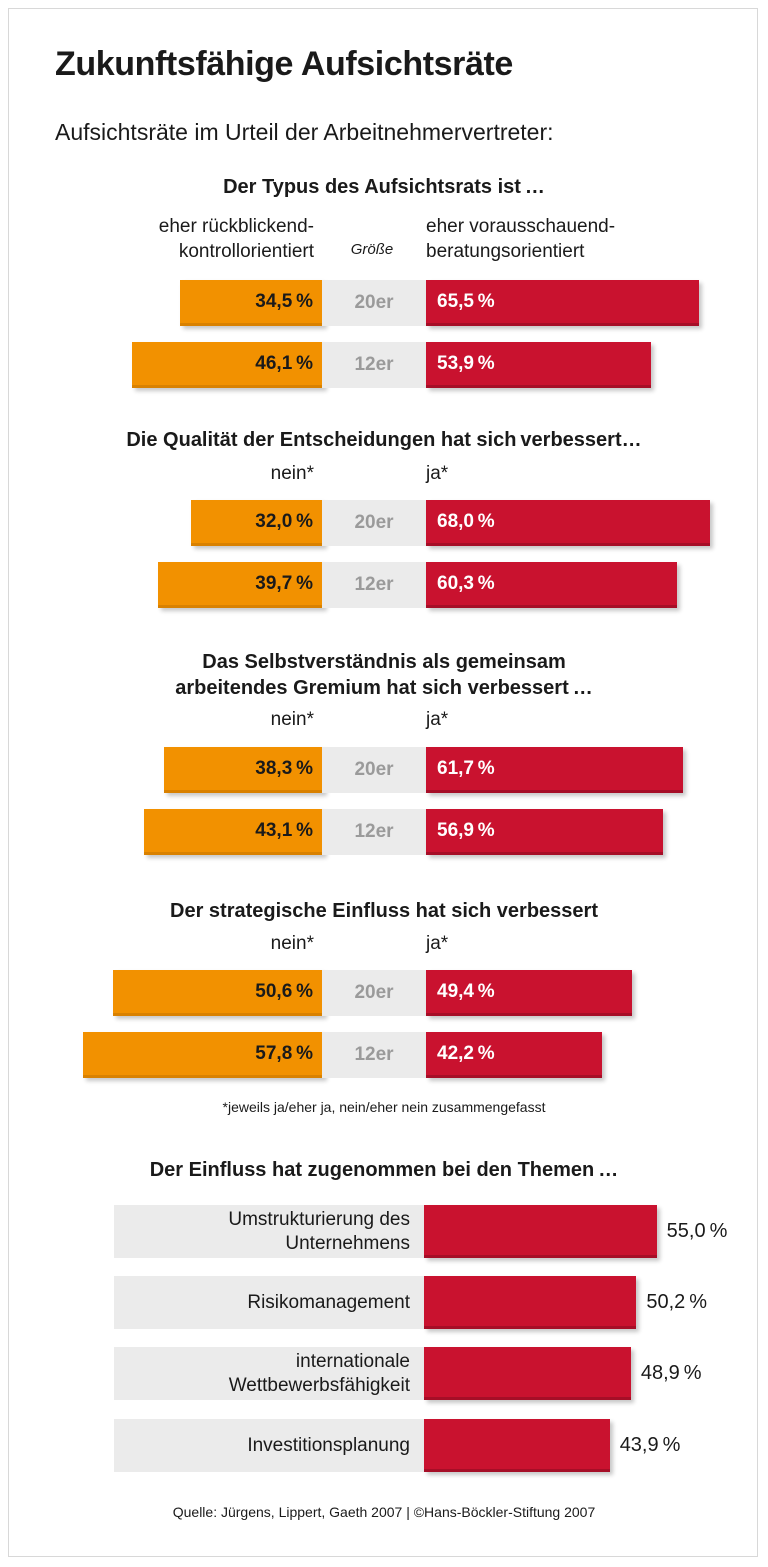 Image resolution: width=768 pixels, height=1567 pixels. What do you see at coordinates (677, 1302) in the screenshot?
I see `theme-value: 50,2 %` at bounding box center [677, 1302].